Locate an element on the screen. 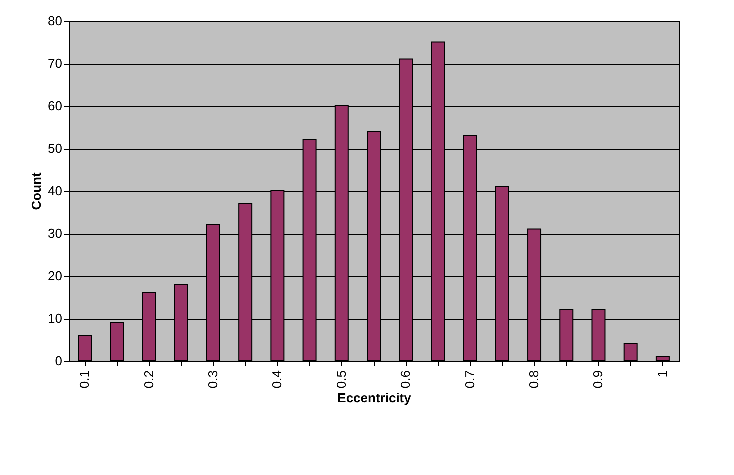  x-tick-label: 0.1 is located at coordinates (84, 379).